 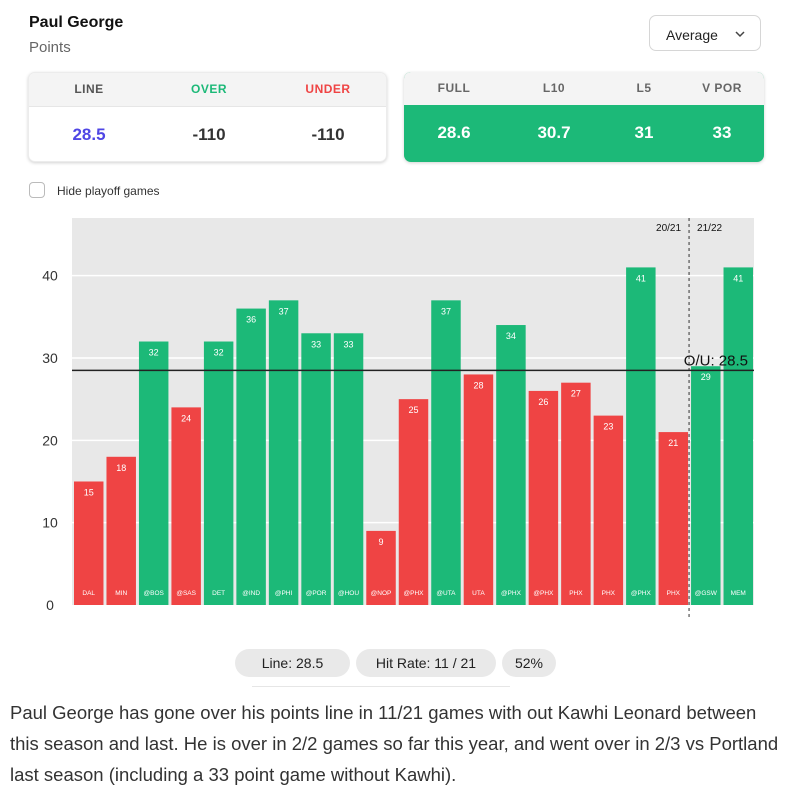 What do you see at coordinates (381, 542) in the screenshot?
I see `bar-value-label: 9` at bounding box center [381, 542].